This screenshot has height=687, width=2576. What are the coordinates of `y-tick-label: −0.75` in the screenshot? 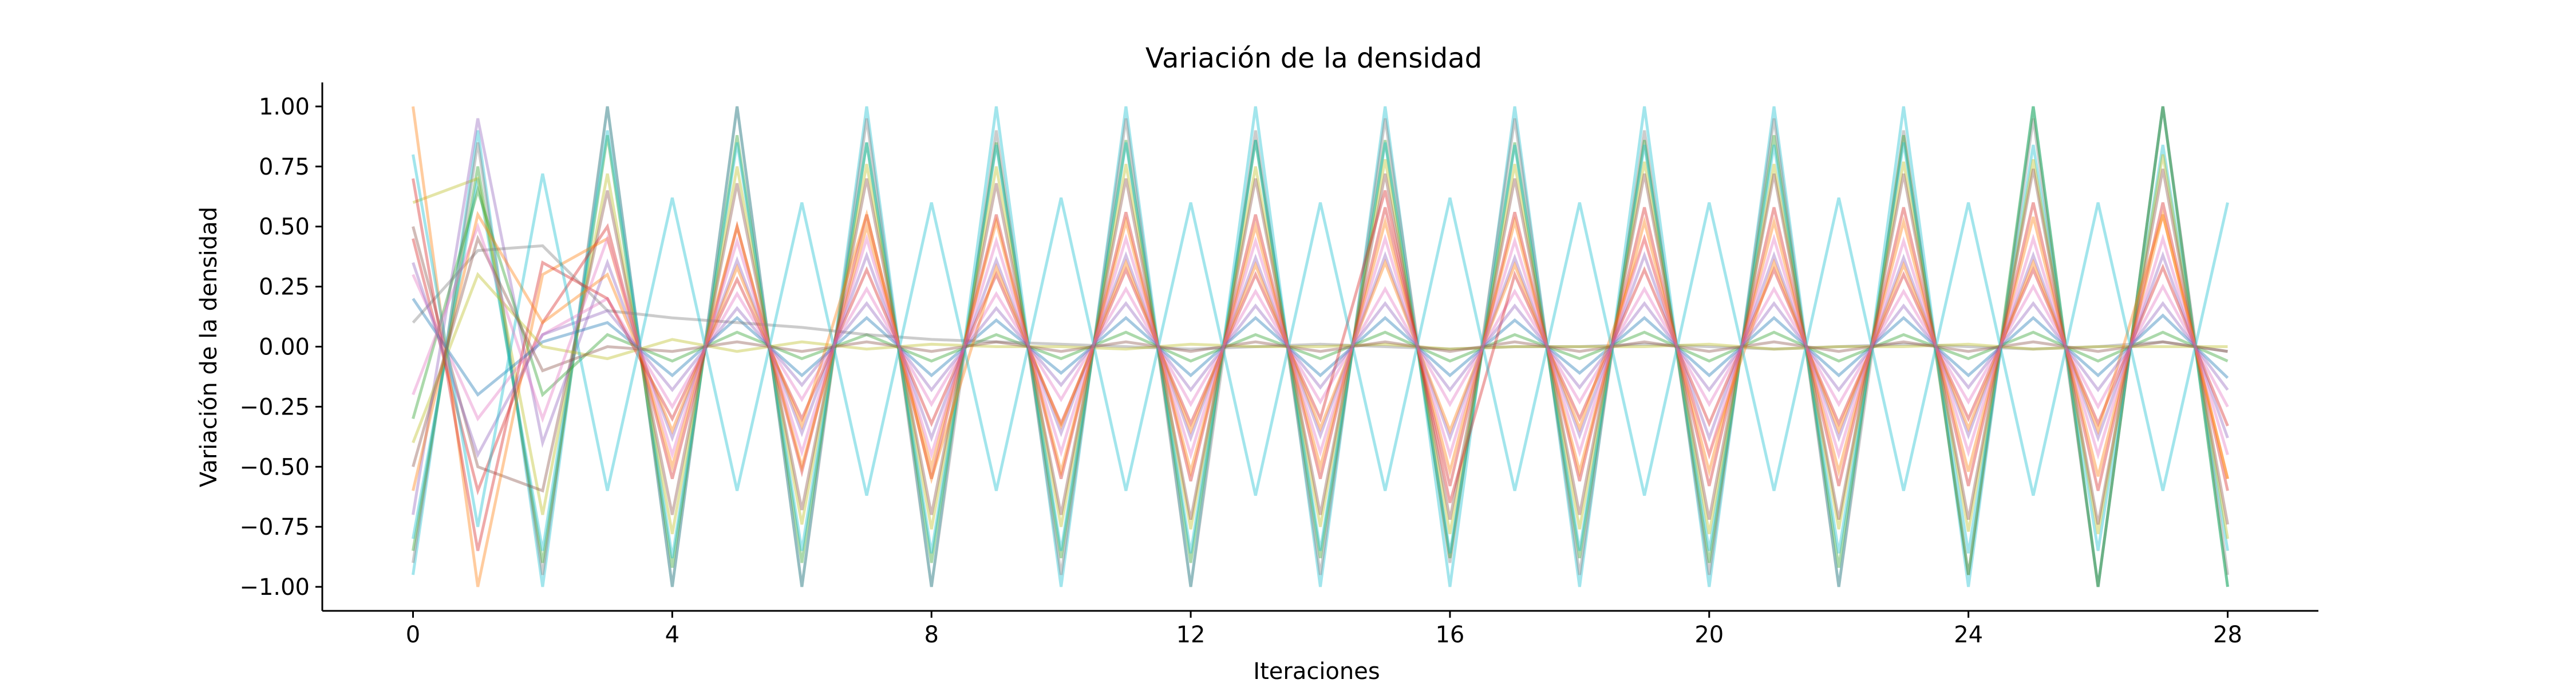 It's located at (274, 527).